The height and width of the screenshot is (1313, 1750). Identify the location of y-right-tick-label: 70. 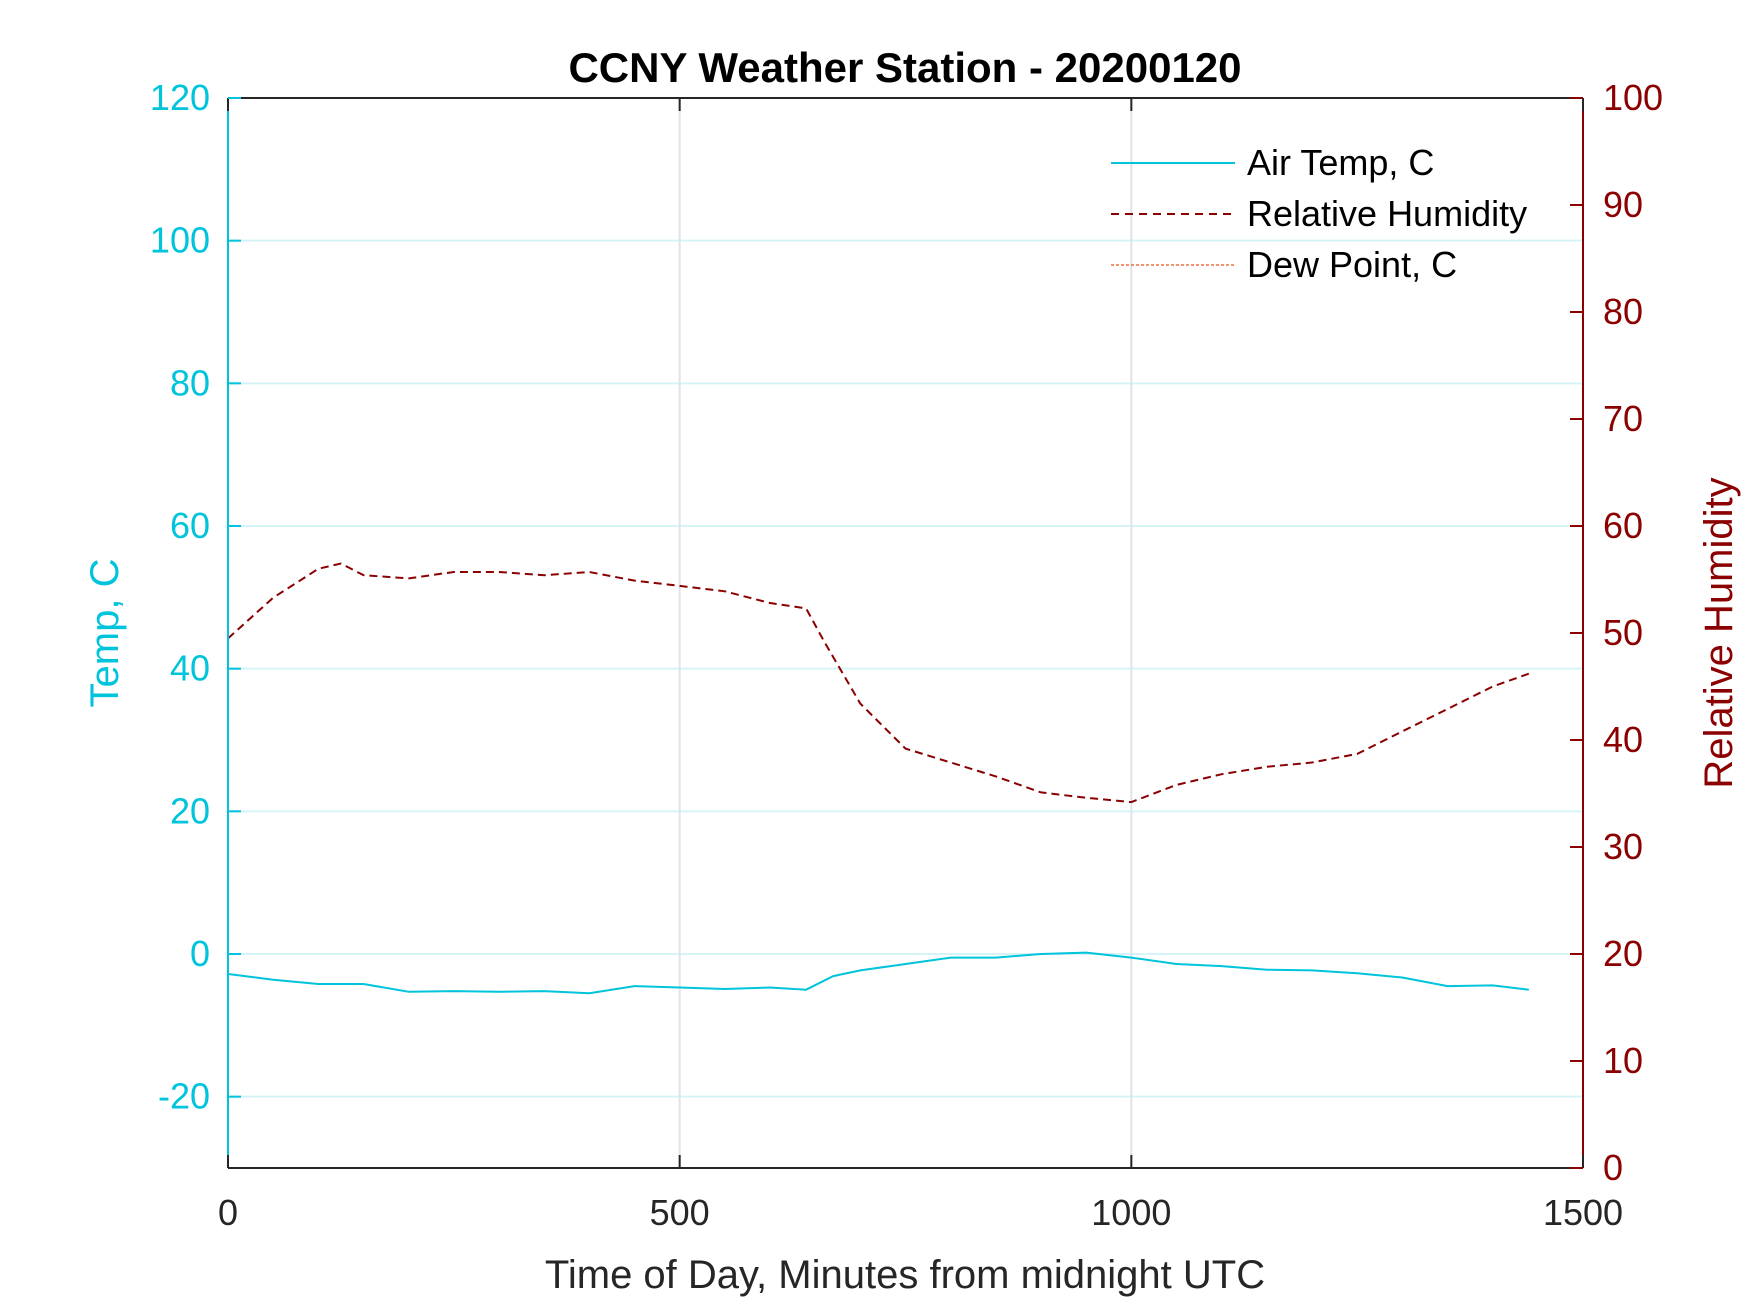
(1623, 418).